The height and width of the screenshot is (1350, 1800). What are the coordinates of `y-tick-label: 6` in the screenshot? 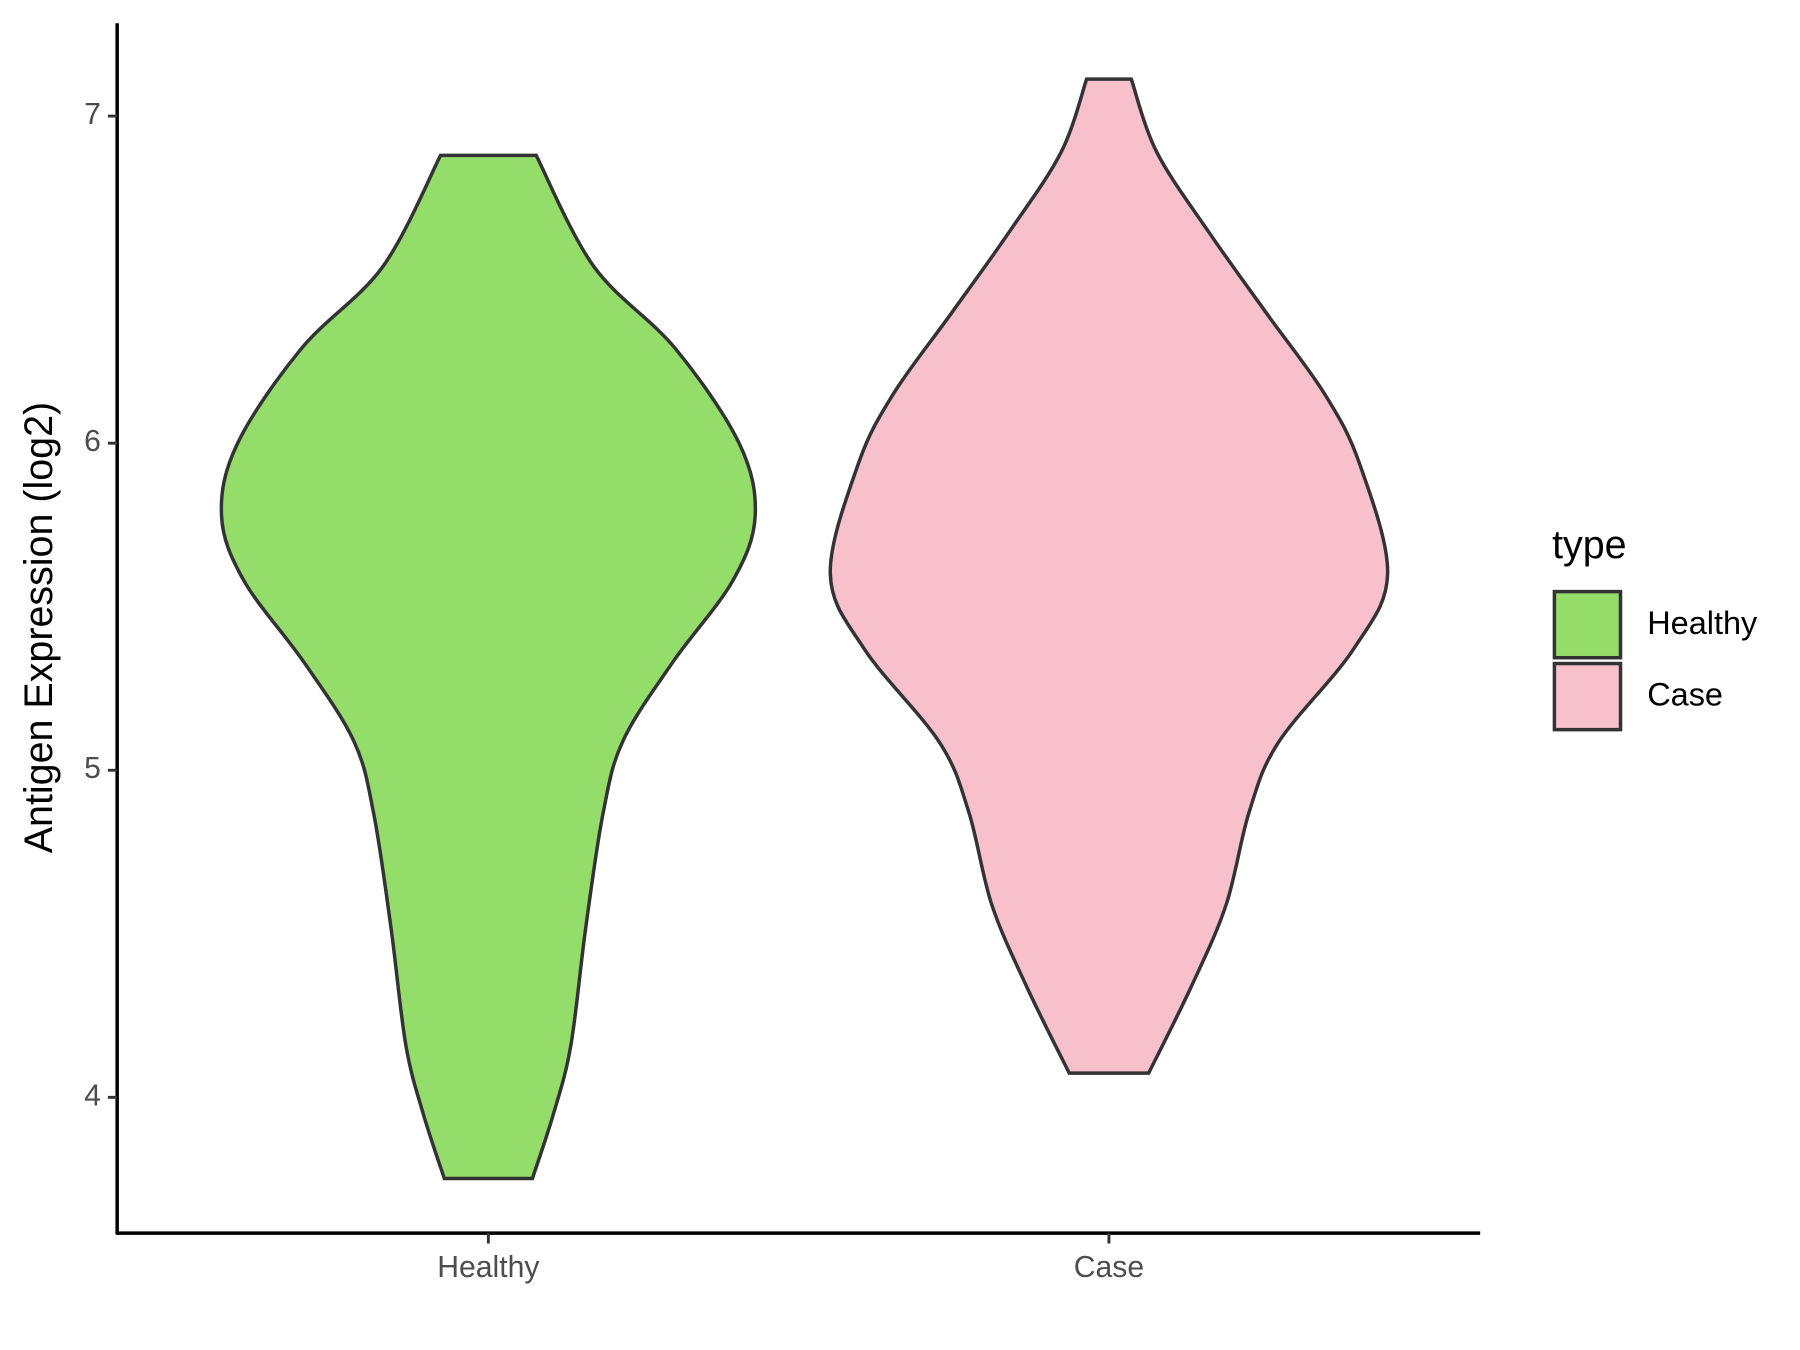 It's located at (92, 441).